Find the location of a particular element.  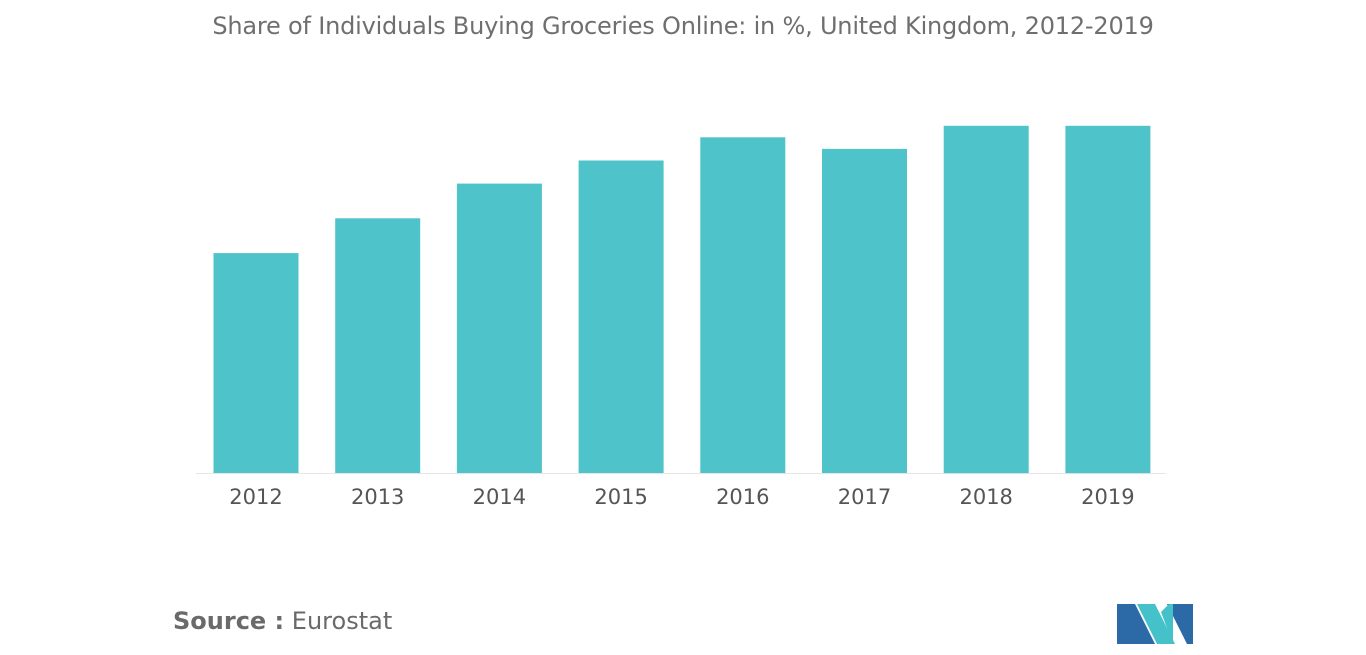

logo-middle-shape is located at coordinates (1156, 624).